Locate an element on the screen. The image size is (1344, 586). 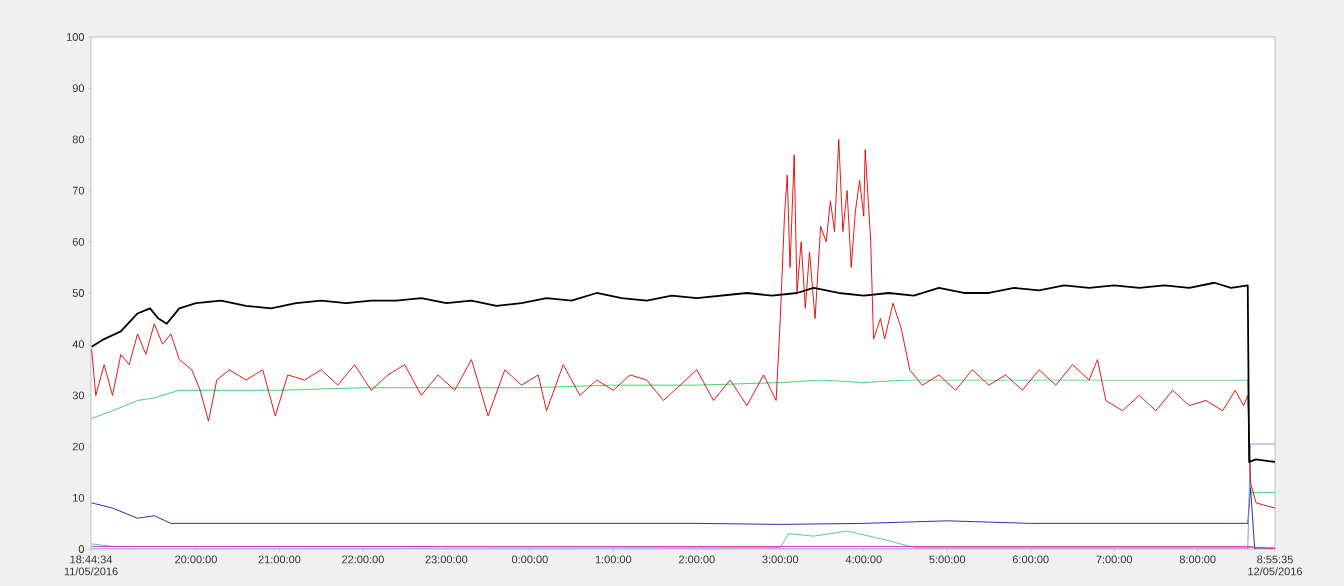
x-tick-label: 6:00:00 is located at coordinates (1030, 559).